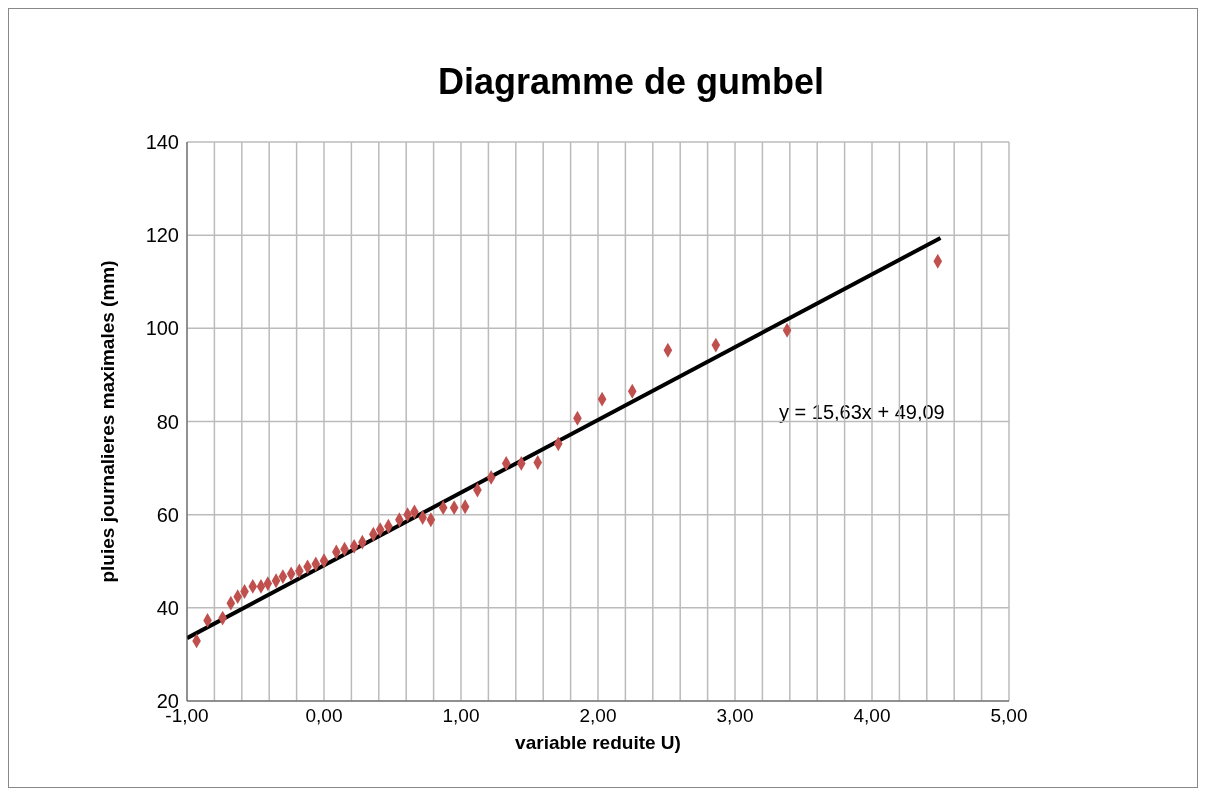 Image resolution: width=1215 pixels, height=805 pixels. Describe the element at coordinates (162, 235) in the screenshot. I see `y-tick-label: 120` at that location.